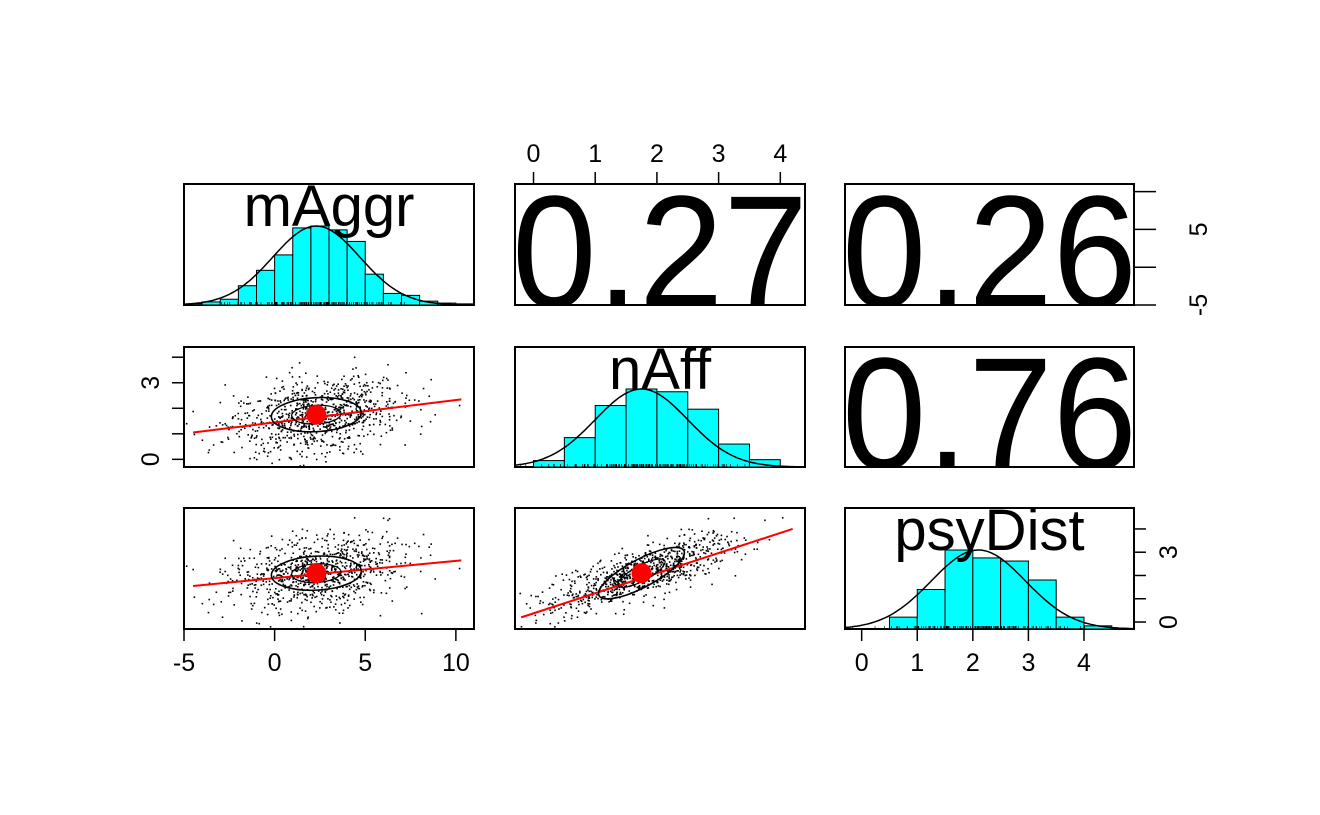 This screenshot has width=1320, height=815. Describe the element at coordinates (151, 459) in the screenshot. I see `y-axis-nAff-tick-0: 0` at that location.